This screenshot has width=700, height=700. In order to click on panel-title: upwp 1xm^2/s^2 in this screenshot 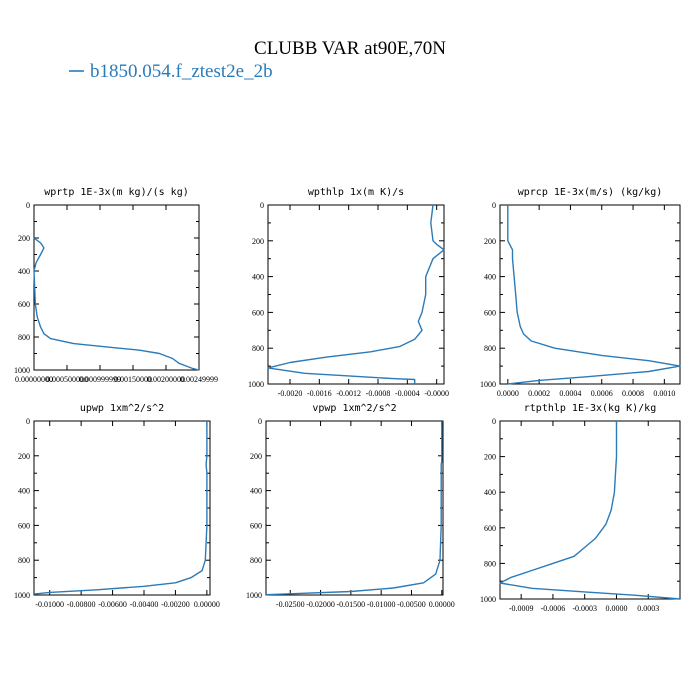, I will do `click(122, 408)`.